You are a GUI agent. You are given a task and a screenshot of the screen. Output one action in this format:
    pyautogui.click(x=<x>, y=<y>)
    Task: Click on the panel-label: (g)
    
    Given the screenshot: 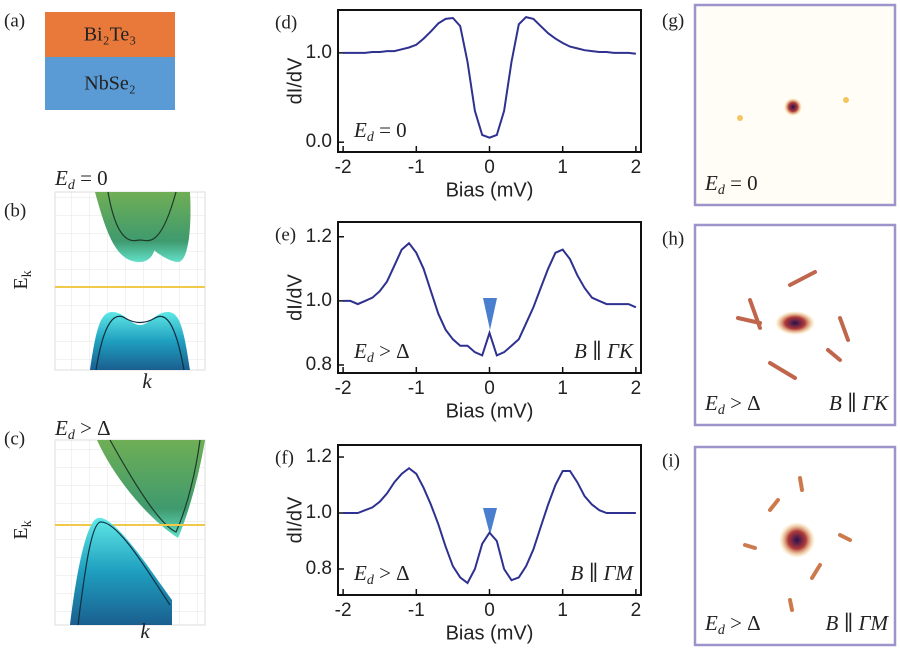 What is the action you would take?
    pyautogui.click(x=673, y=20)
    